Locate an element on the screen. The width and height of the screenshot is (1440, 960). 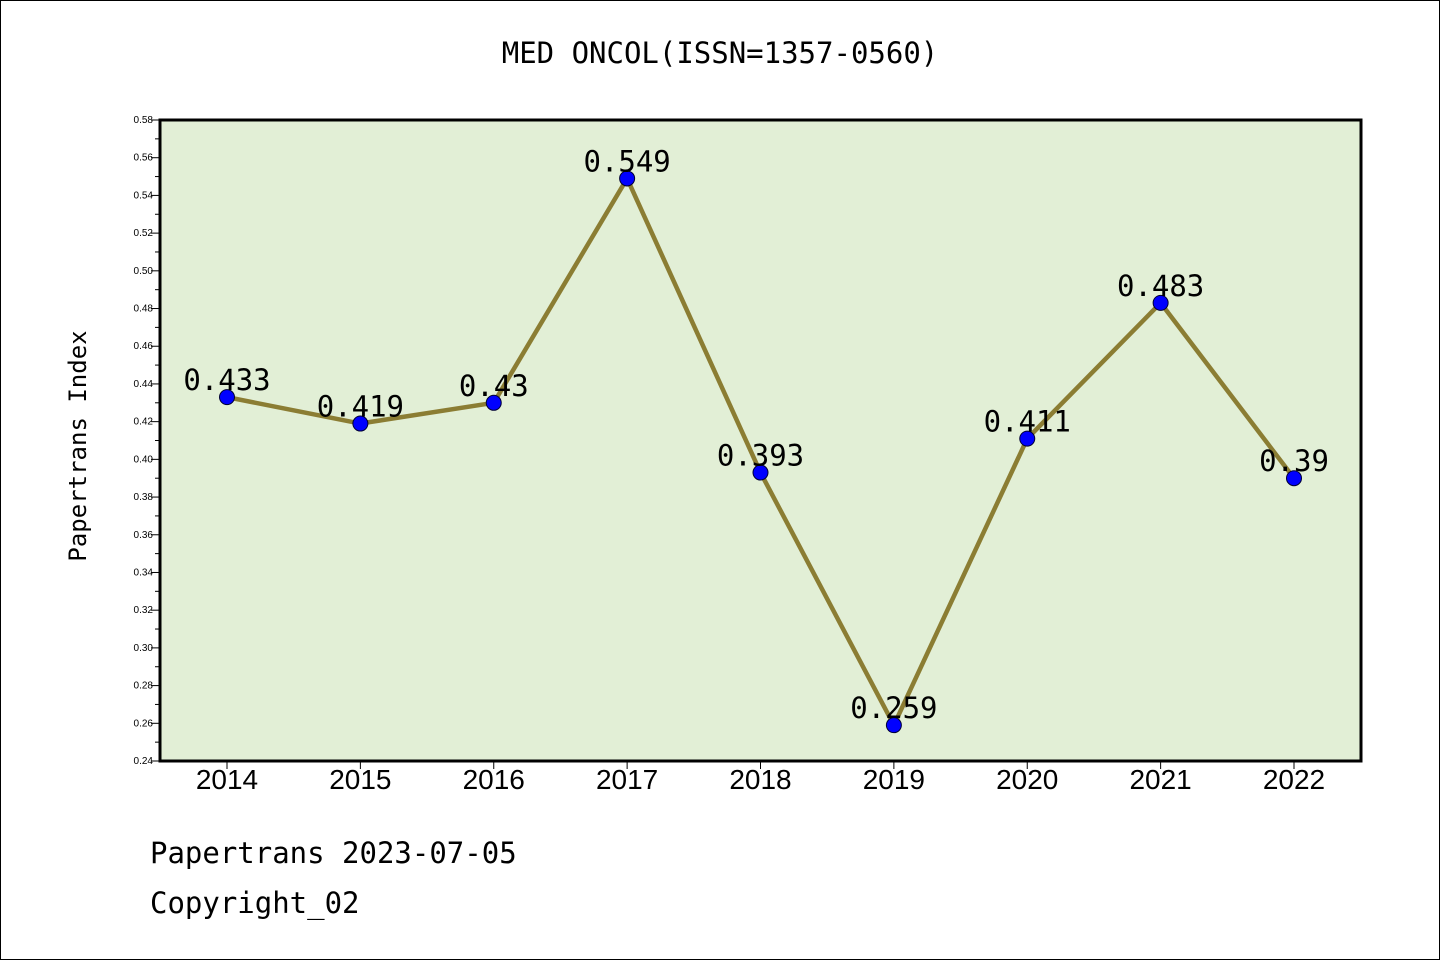
y-tick-label: 0.26 is located at coordinates (144, 723).